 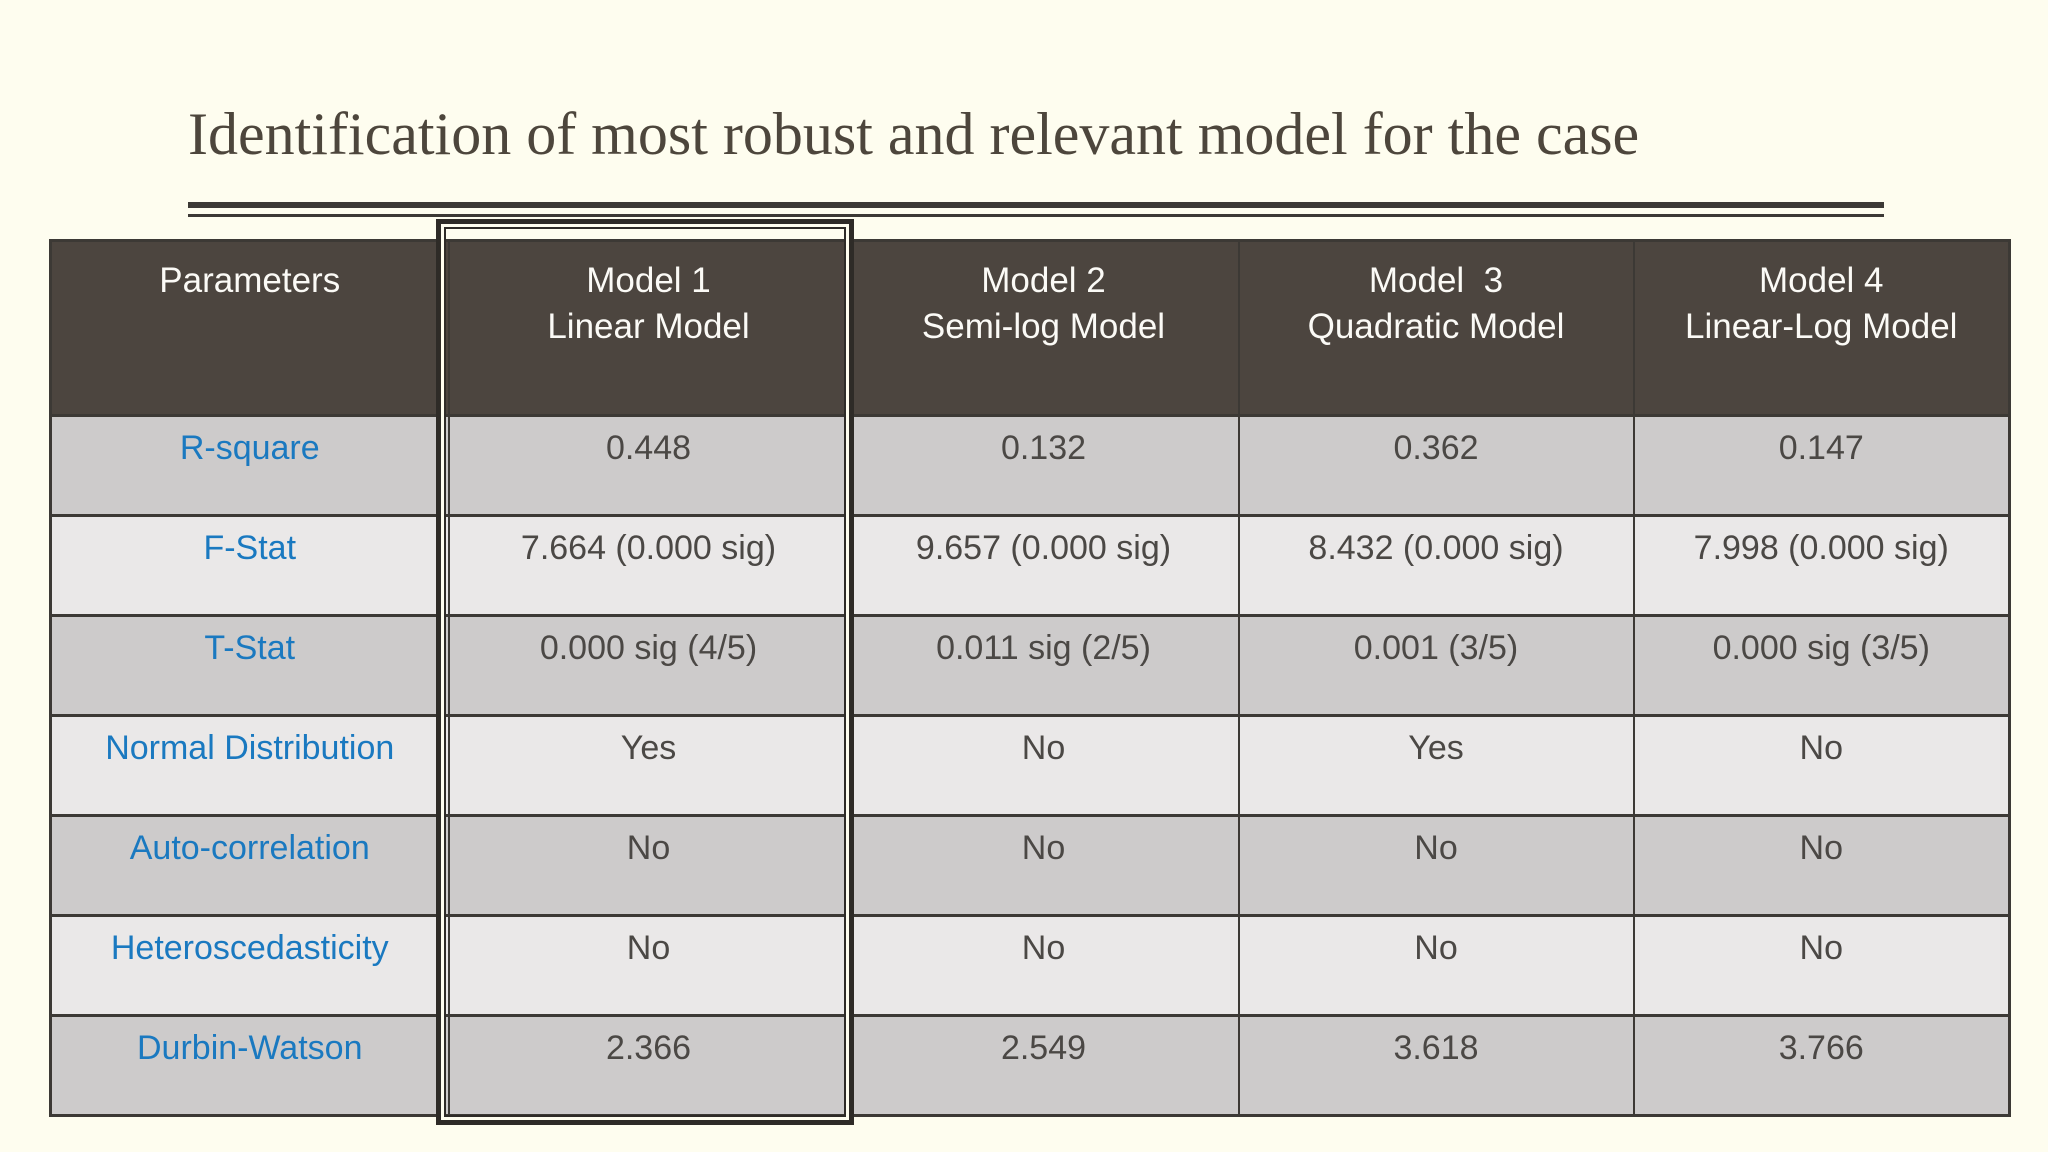 I want to click on cell-value: 2.549, so click(x=1043, y=1065).